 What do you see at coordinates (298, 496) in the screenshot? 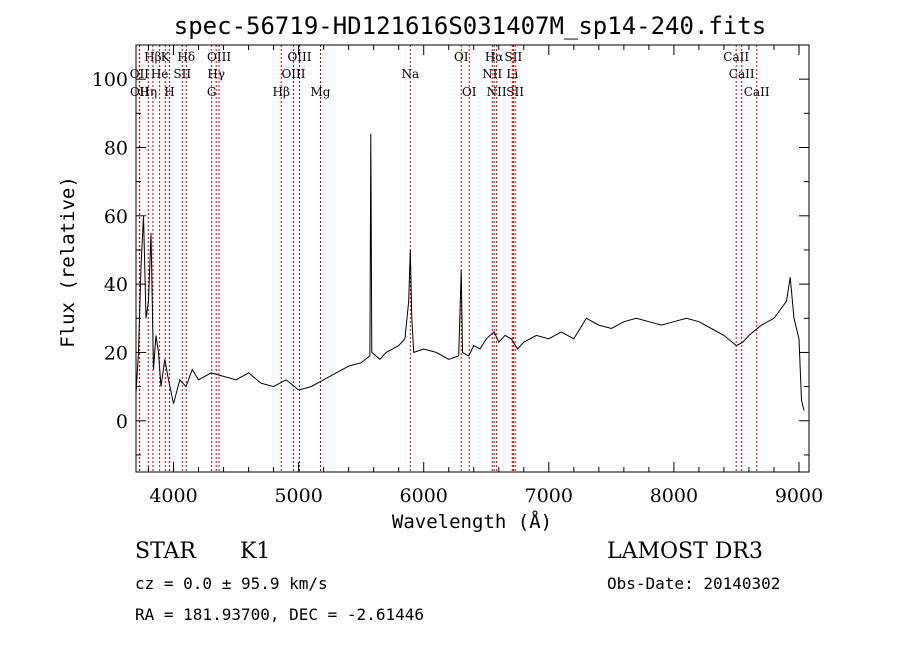
I see `x-tick-label: 5000` at bounding box center [298, 496].